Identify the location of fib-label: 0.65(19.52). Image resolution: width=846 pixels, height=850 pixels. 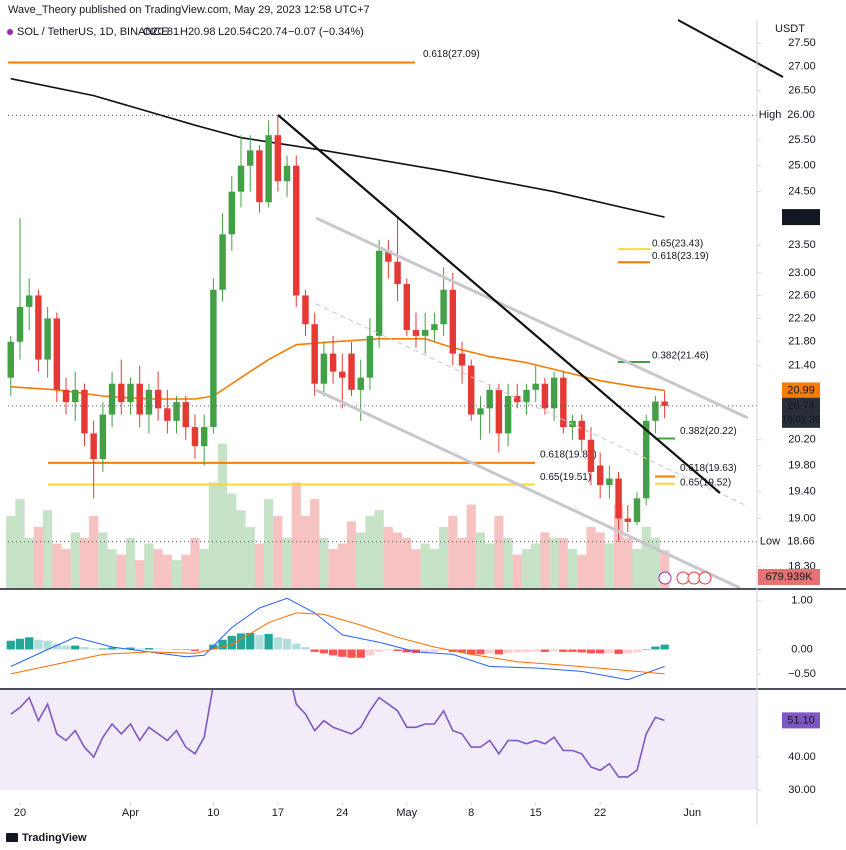
(705, 482).